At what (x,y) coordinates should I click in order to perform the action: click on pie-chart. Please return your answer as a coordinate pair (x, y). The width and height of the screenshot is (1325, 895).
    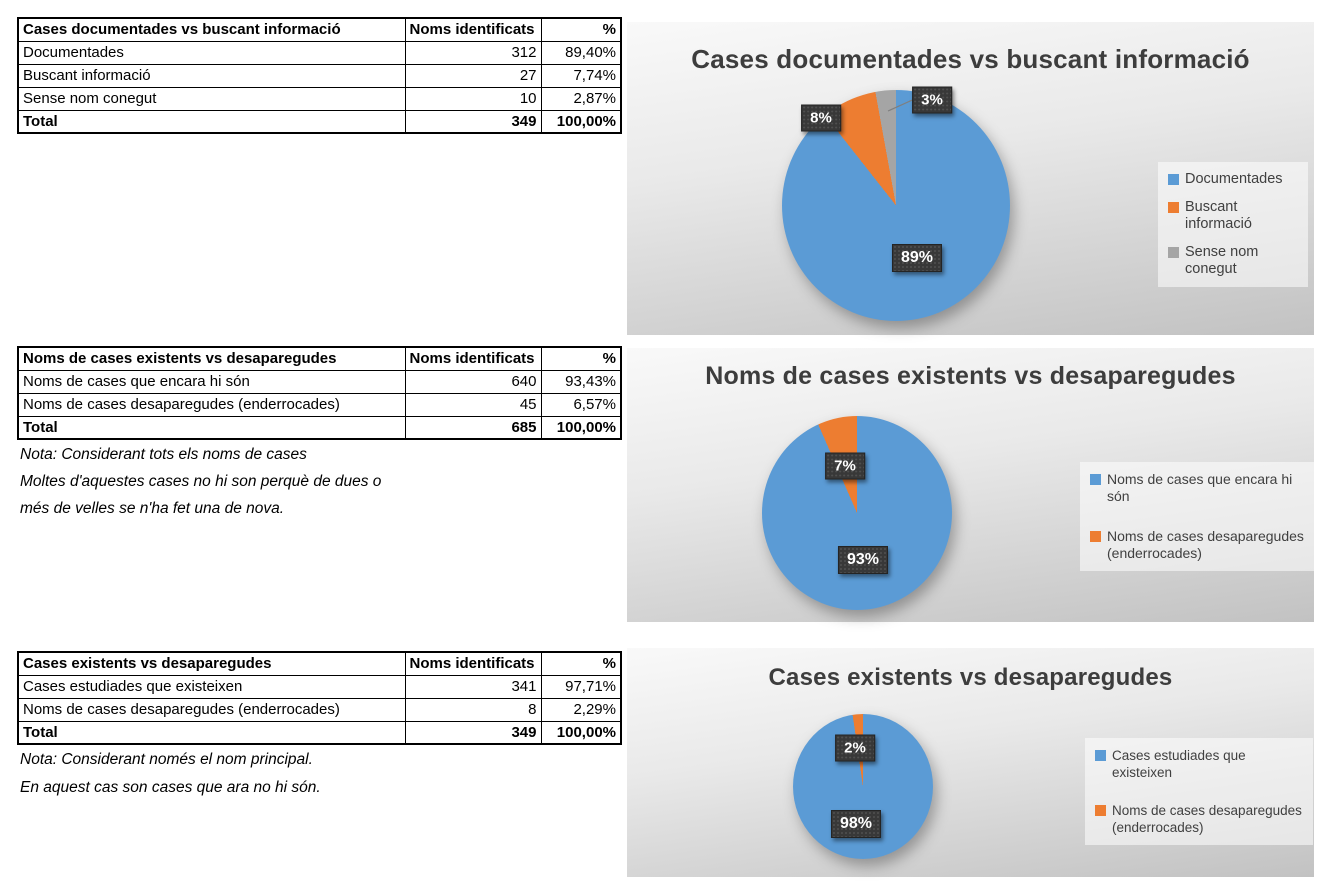
    Looking at the image, I should click on (857, 513).